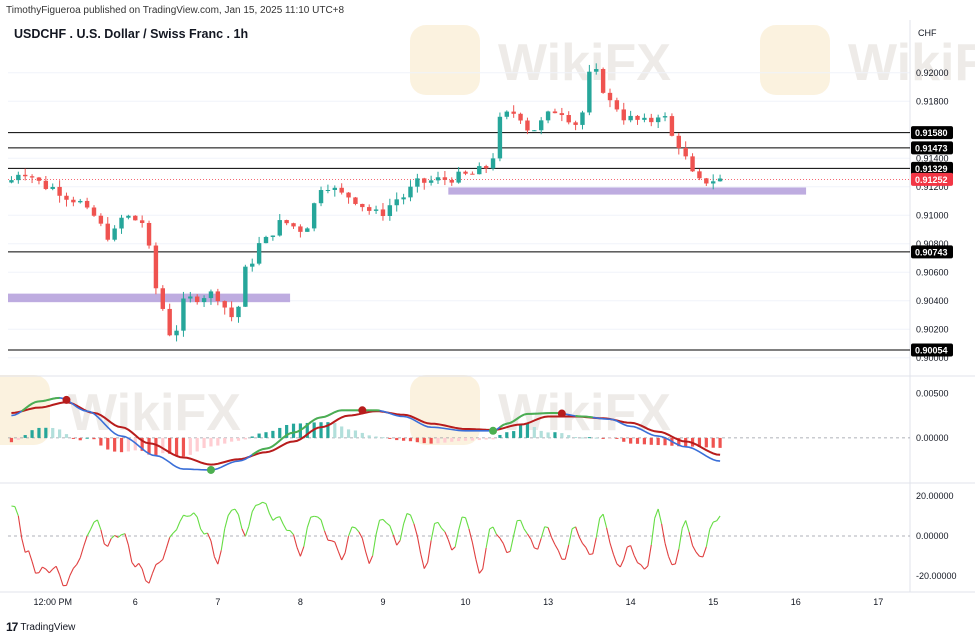 This screenshot has width=975, height=639. Describe the element at coordinates (713, 602) in the screenshot. I see `time-tick-label: 15` at that location.